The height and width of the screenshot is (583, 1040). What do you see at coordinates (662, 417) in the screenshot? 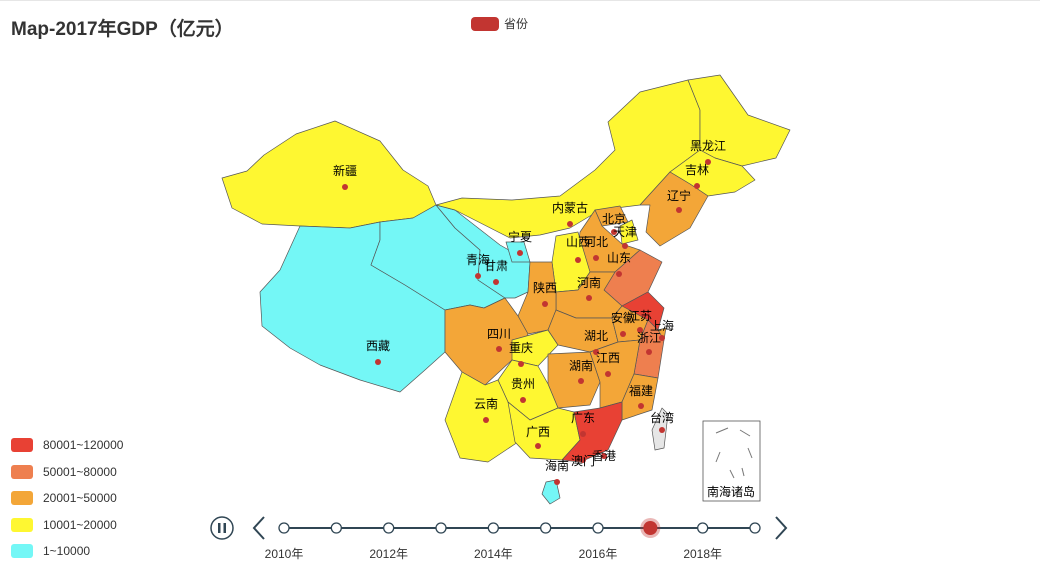
I see `region-label: 台湾` at bounding box center [662, 417].